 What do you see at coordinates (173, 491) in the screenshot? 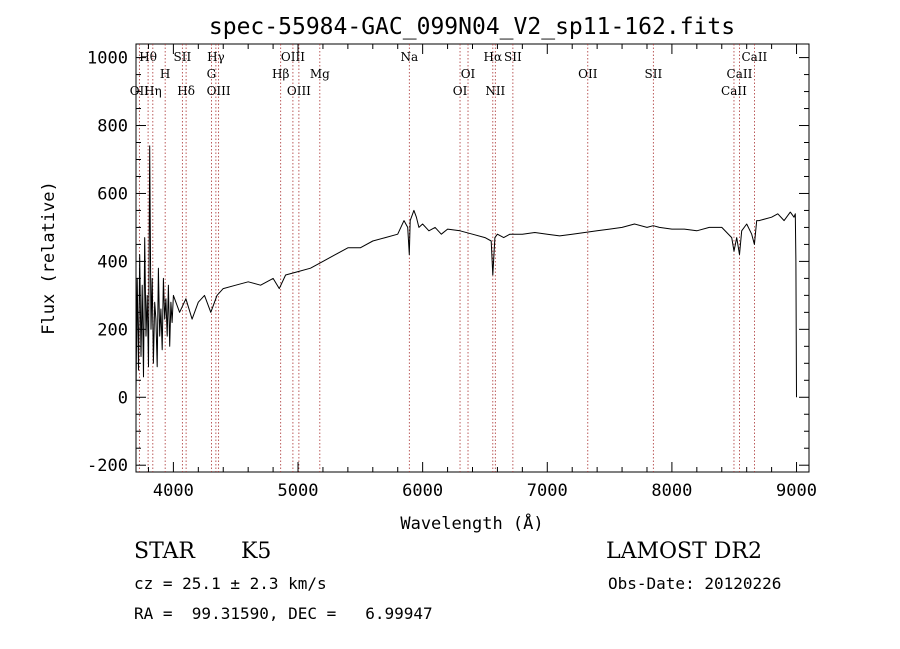
I see `x-tick-label: 4000` at bounding box center [173, 491].